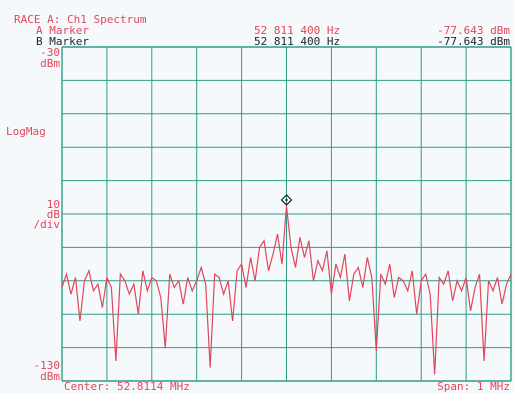  I want to click on marker-diamond, so click(286, 200).